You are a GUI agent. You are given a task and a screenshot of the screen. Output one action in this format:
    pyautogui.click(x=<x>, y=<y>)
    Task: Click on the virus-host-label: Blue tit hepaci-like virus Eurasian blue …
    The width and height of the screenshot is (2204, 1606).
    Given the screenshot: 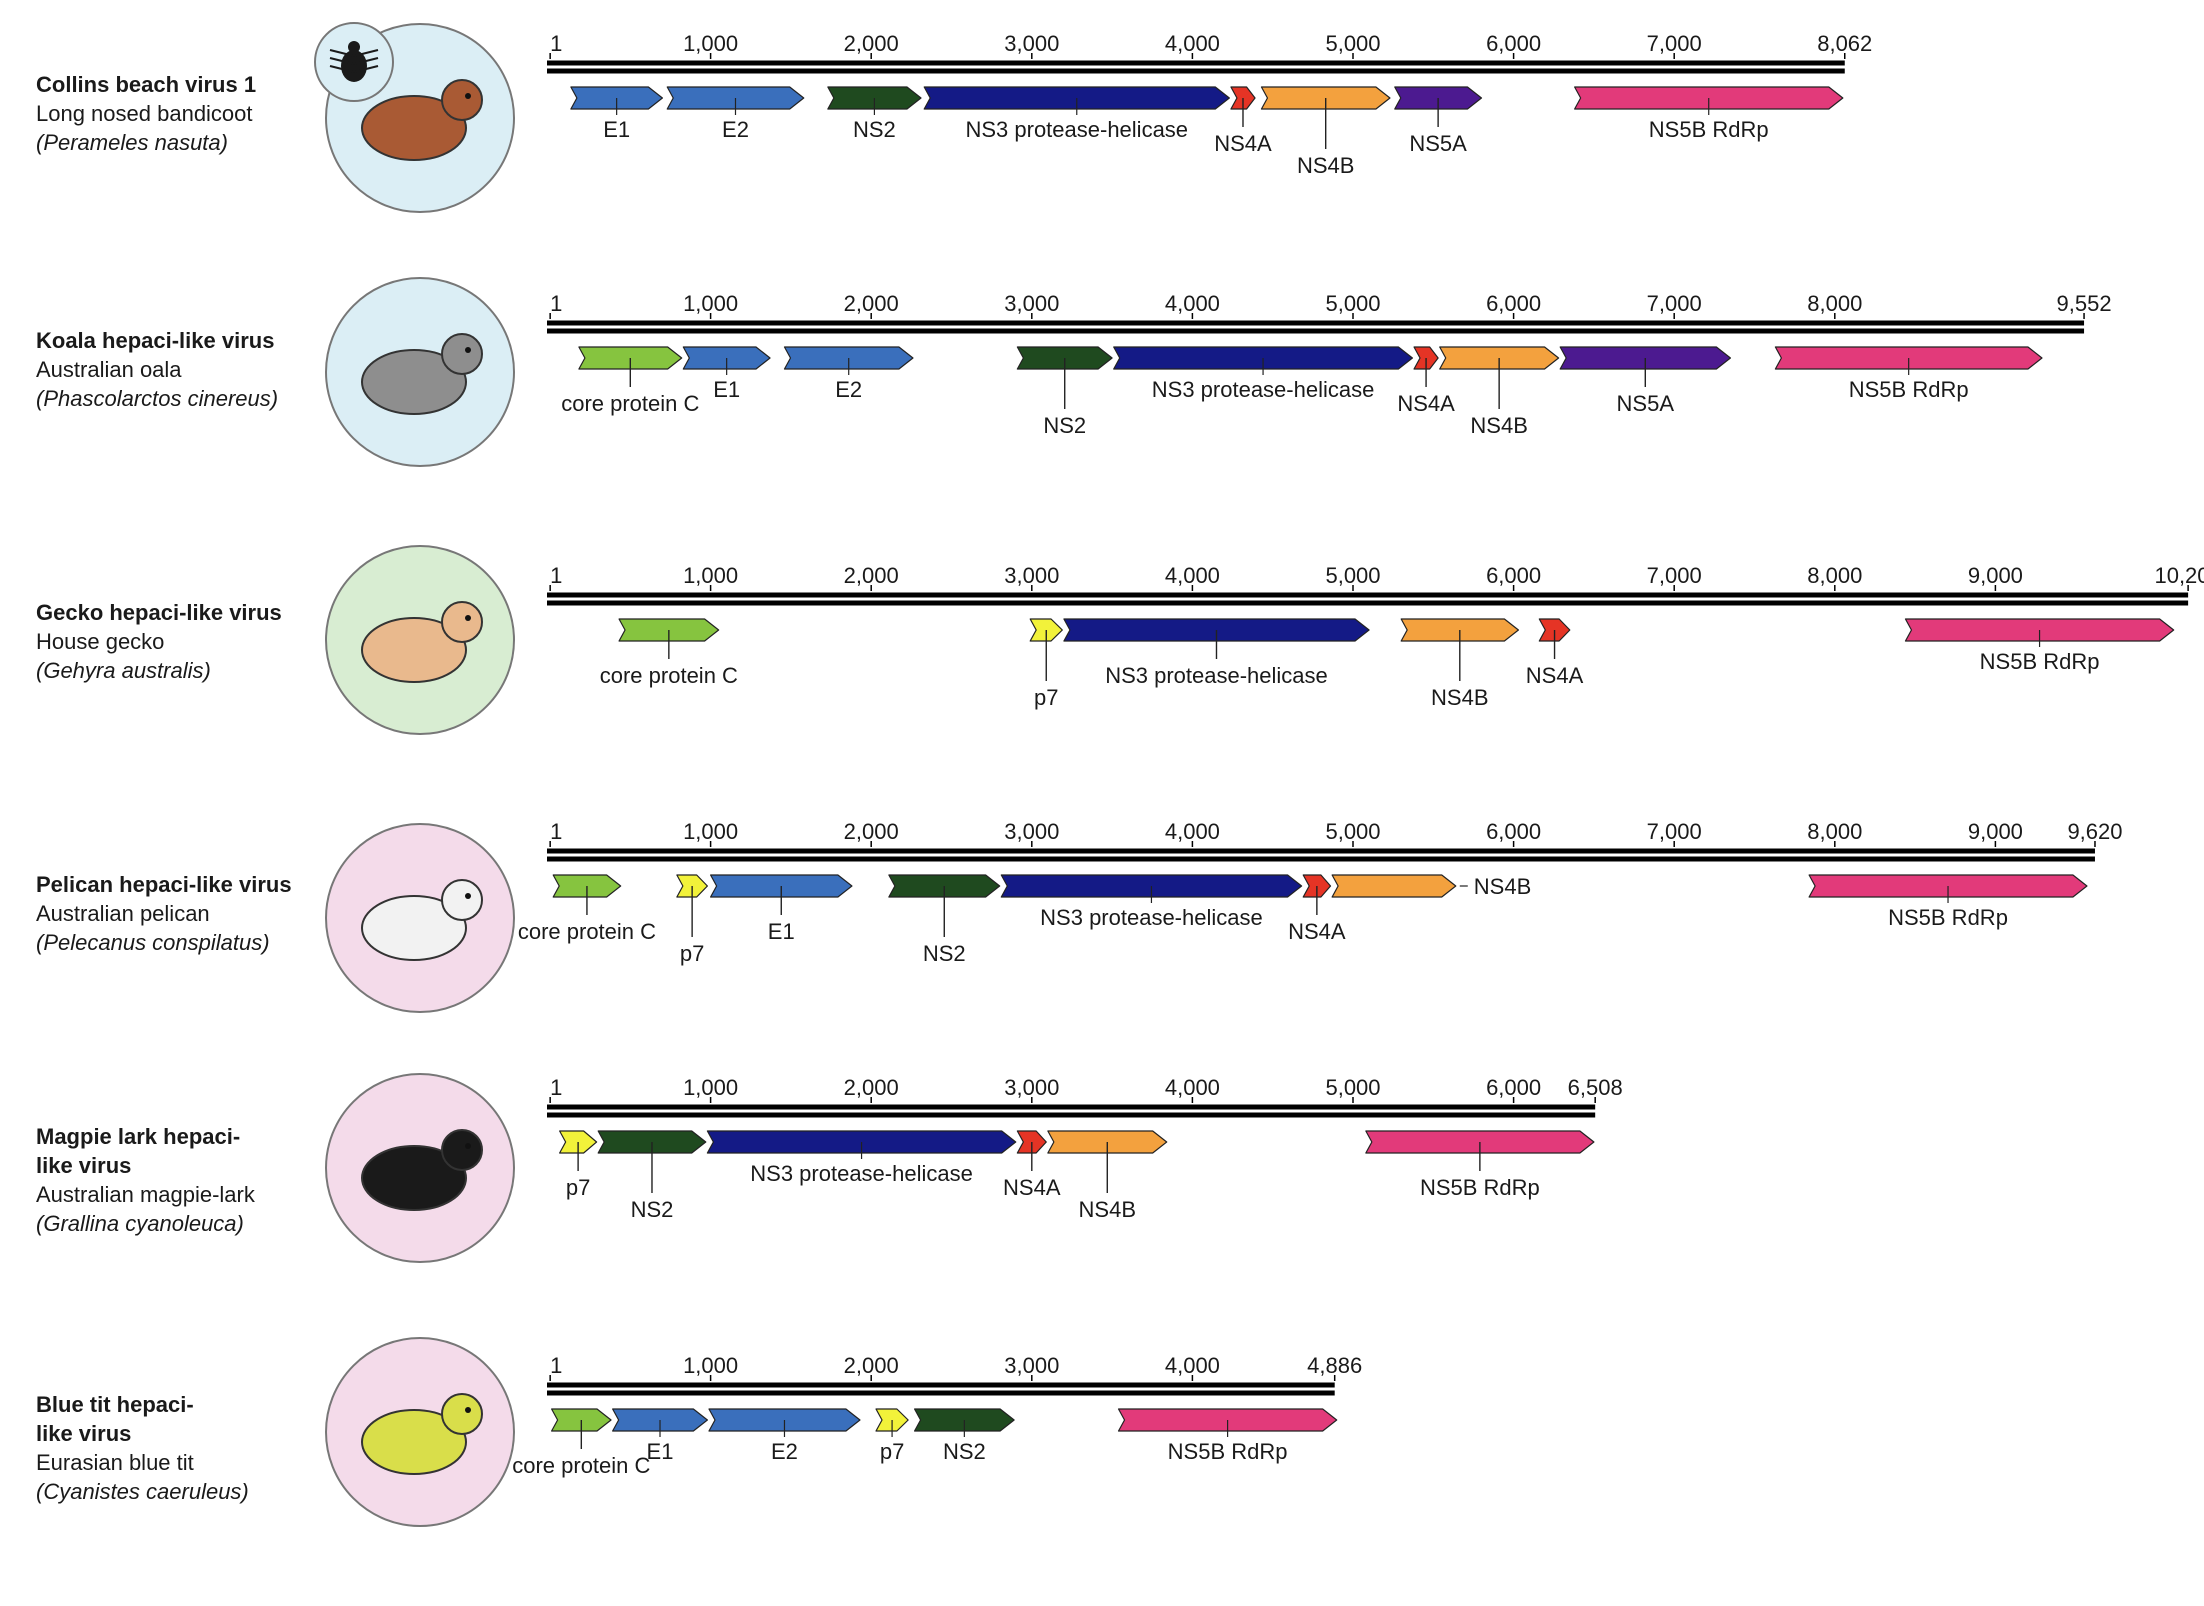 What is the action you would take?
    pyautogui.click(x=142, y=1448)
    